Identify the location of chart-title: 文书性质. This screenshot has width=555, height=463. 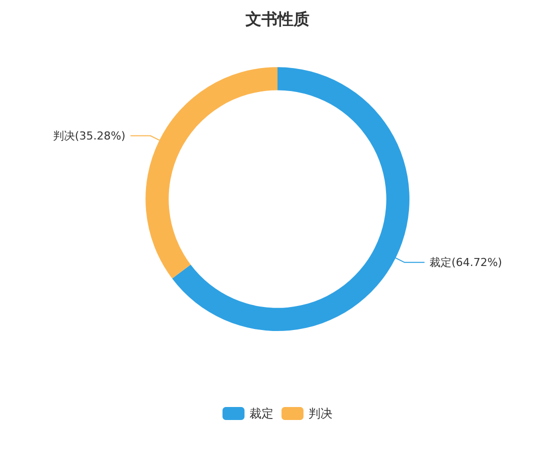
(277, 19).